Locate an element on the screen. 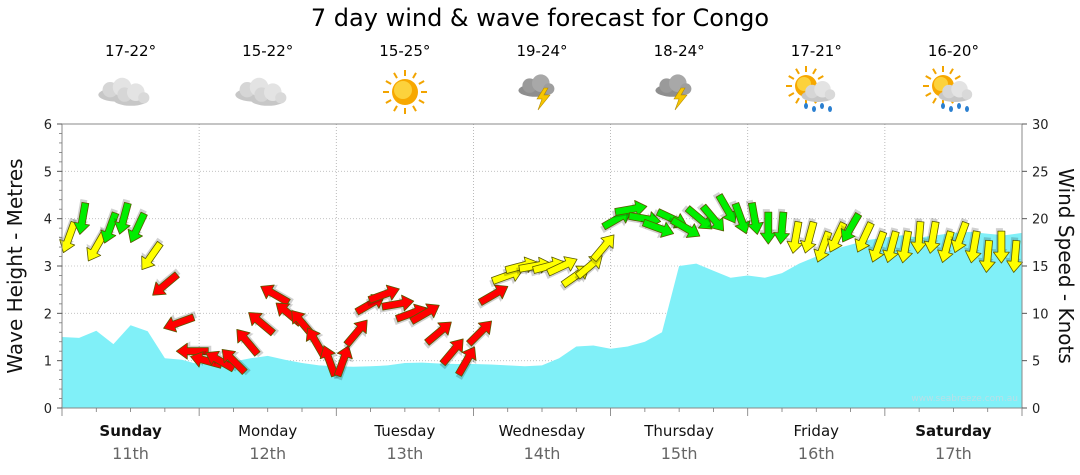 The image size is (1080, 475). chart-title: 7 day wind & wave forecast for Congo is located at coordinates (540, 18).